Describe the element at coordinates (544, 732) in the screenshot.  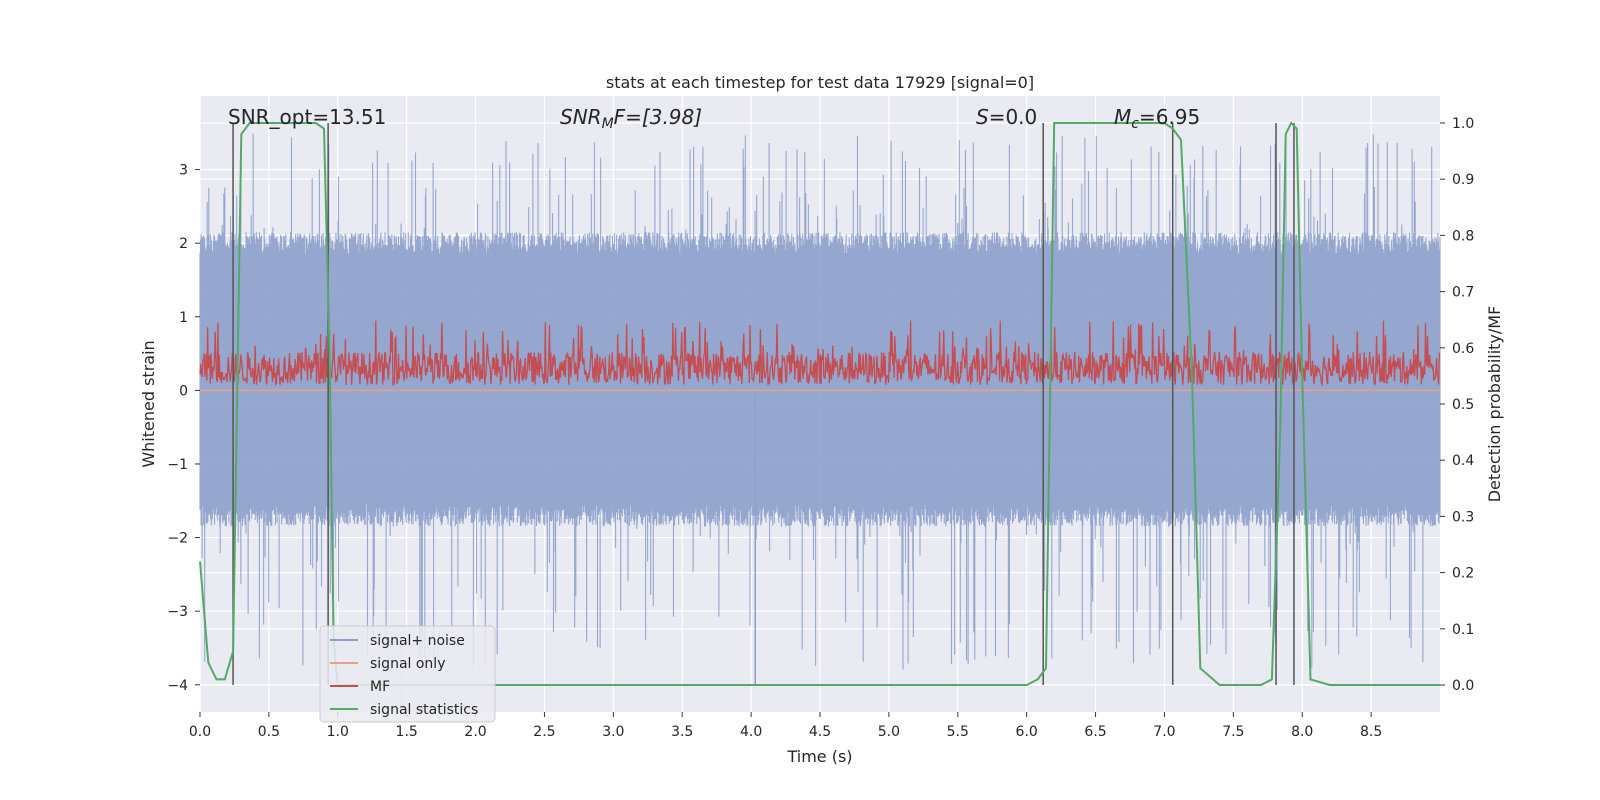
I see `x-tick-label: 2.5` at that location.